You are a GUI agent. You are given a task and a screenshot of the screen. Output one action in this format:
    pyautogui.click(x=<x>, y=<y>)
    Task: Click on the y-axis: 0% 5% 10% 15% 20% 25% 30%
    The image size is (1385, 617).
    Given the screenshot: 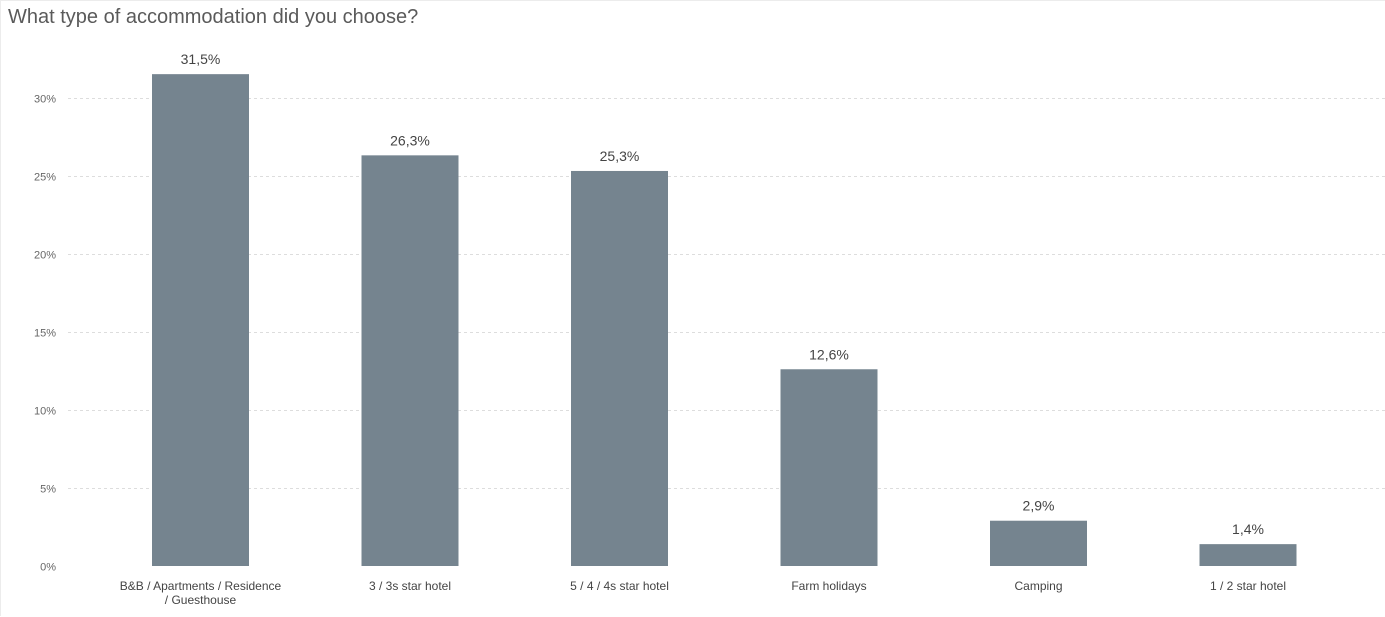 What is the action you would take?
    pyautogui.click(x=45, y=334)
    